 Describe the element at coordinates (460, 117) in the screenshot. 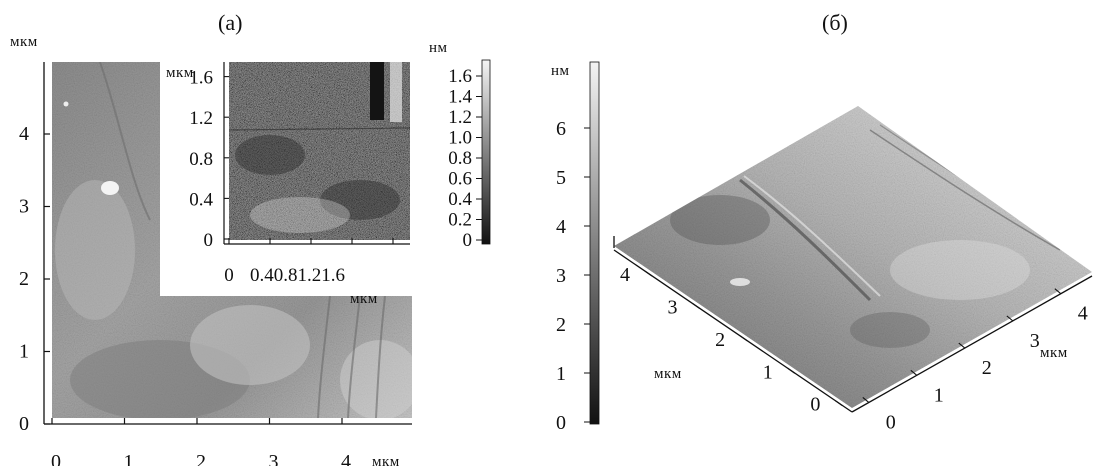

I see `colorbar-a-tick: 1.2` at that location.